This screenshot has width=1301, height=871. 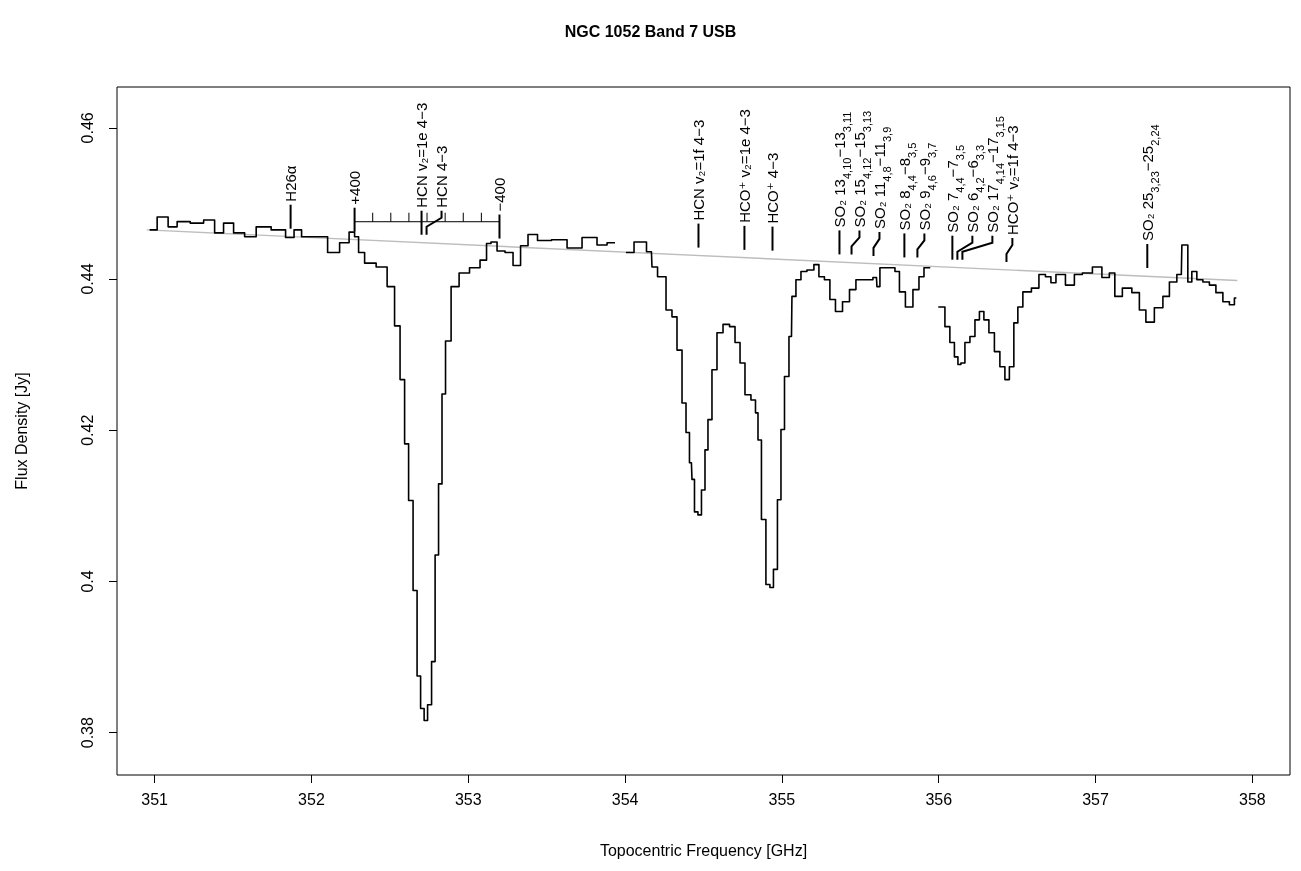 I want to click on x-tick-label: 358, so click(x=1252, y=799).